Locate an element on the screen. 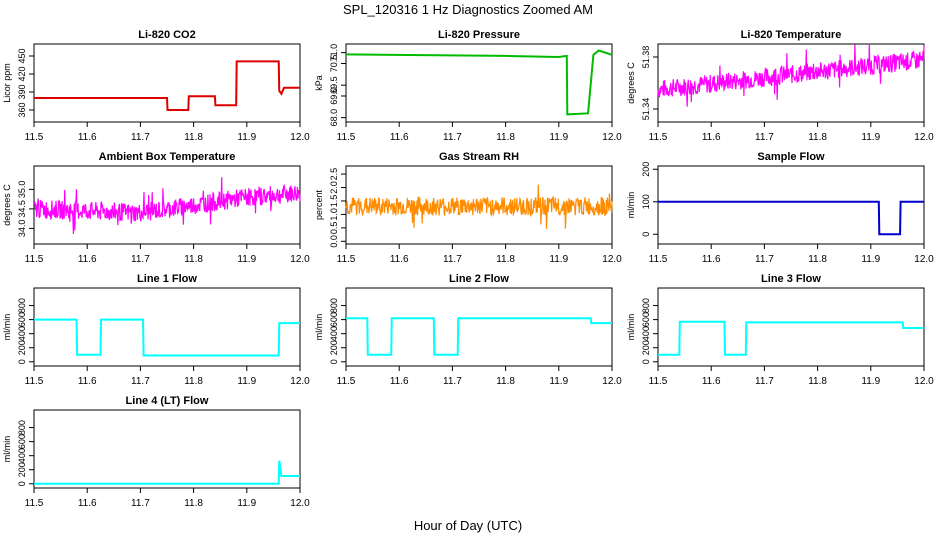 This screenshot has width=936, height=540. y-axis-label: degrees C is located at coordinates (7, 205).